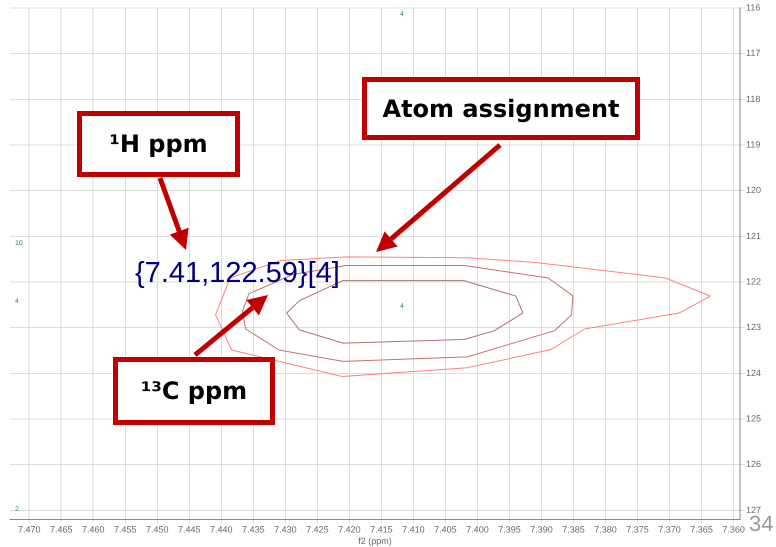 Image resolution: width=776 pixels, height=547 pixels. Describe the element at coordinates (477, 529) in the screenshot. I see `x-tick-label: 7.400` at that location.